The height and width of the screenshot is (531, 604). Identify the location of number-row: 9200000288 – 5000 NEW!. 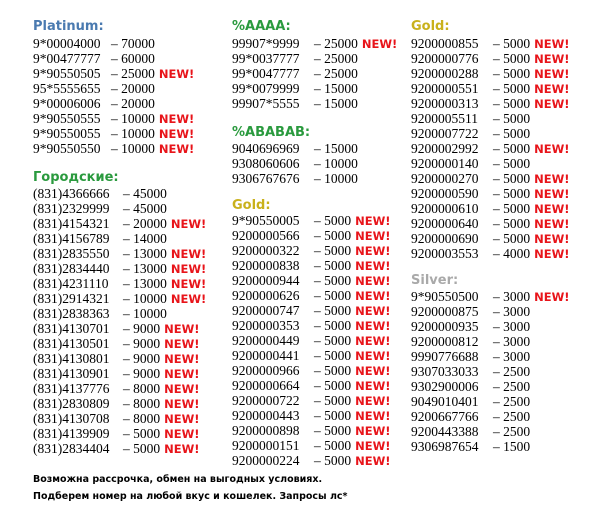
(490, 73).